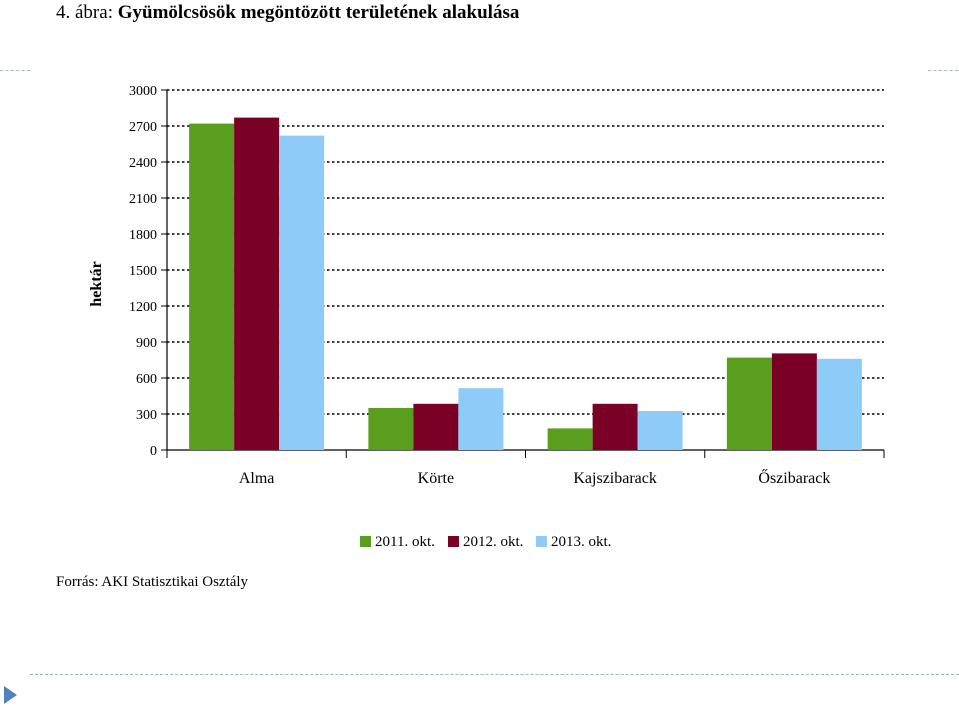  I want to click on y-tick-label: 600, so click(146, 379).